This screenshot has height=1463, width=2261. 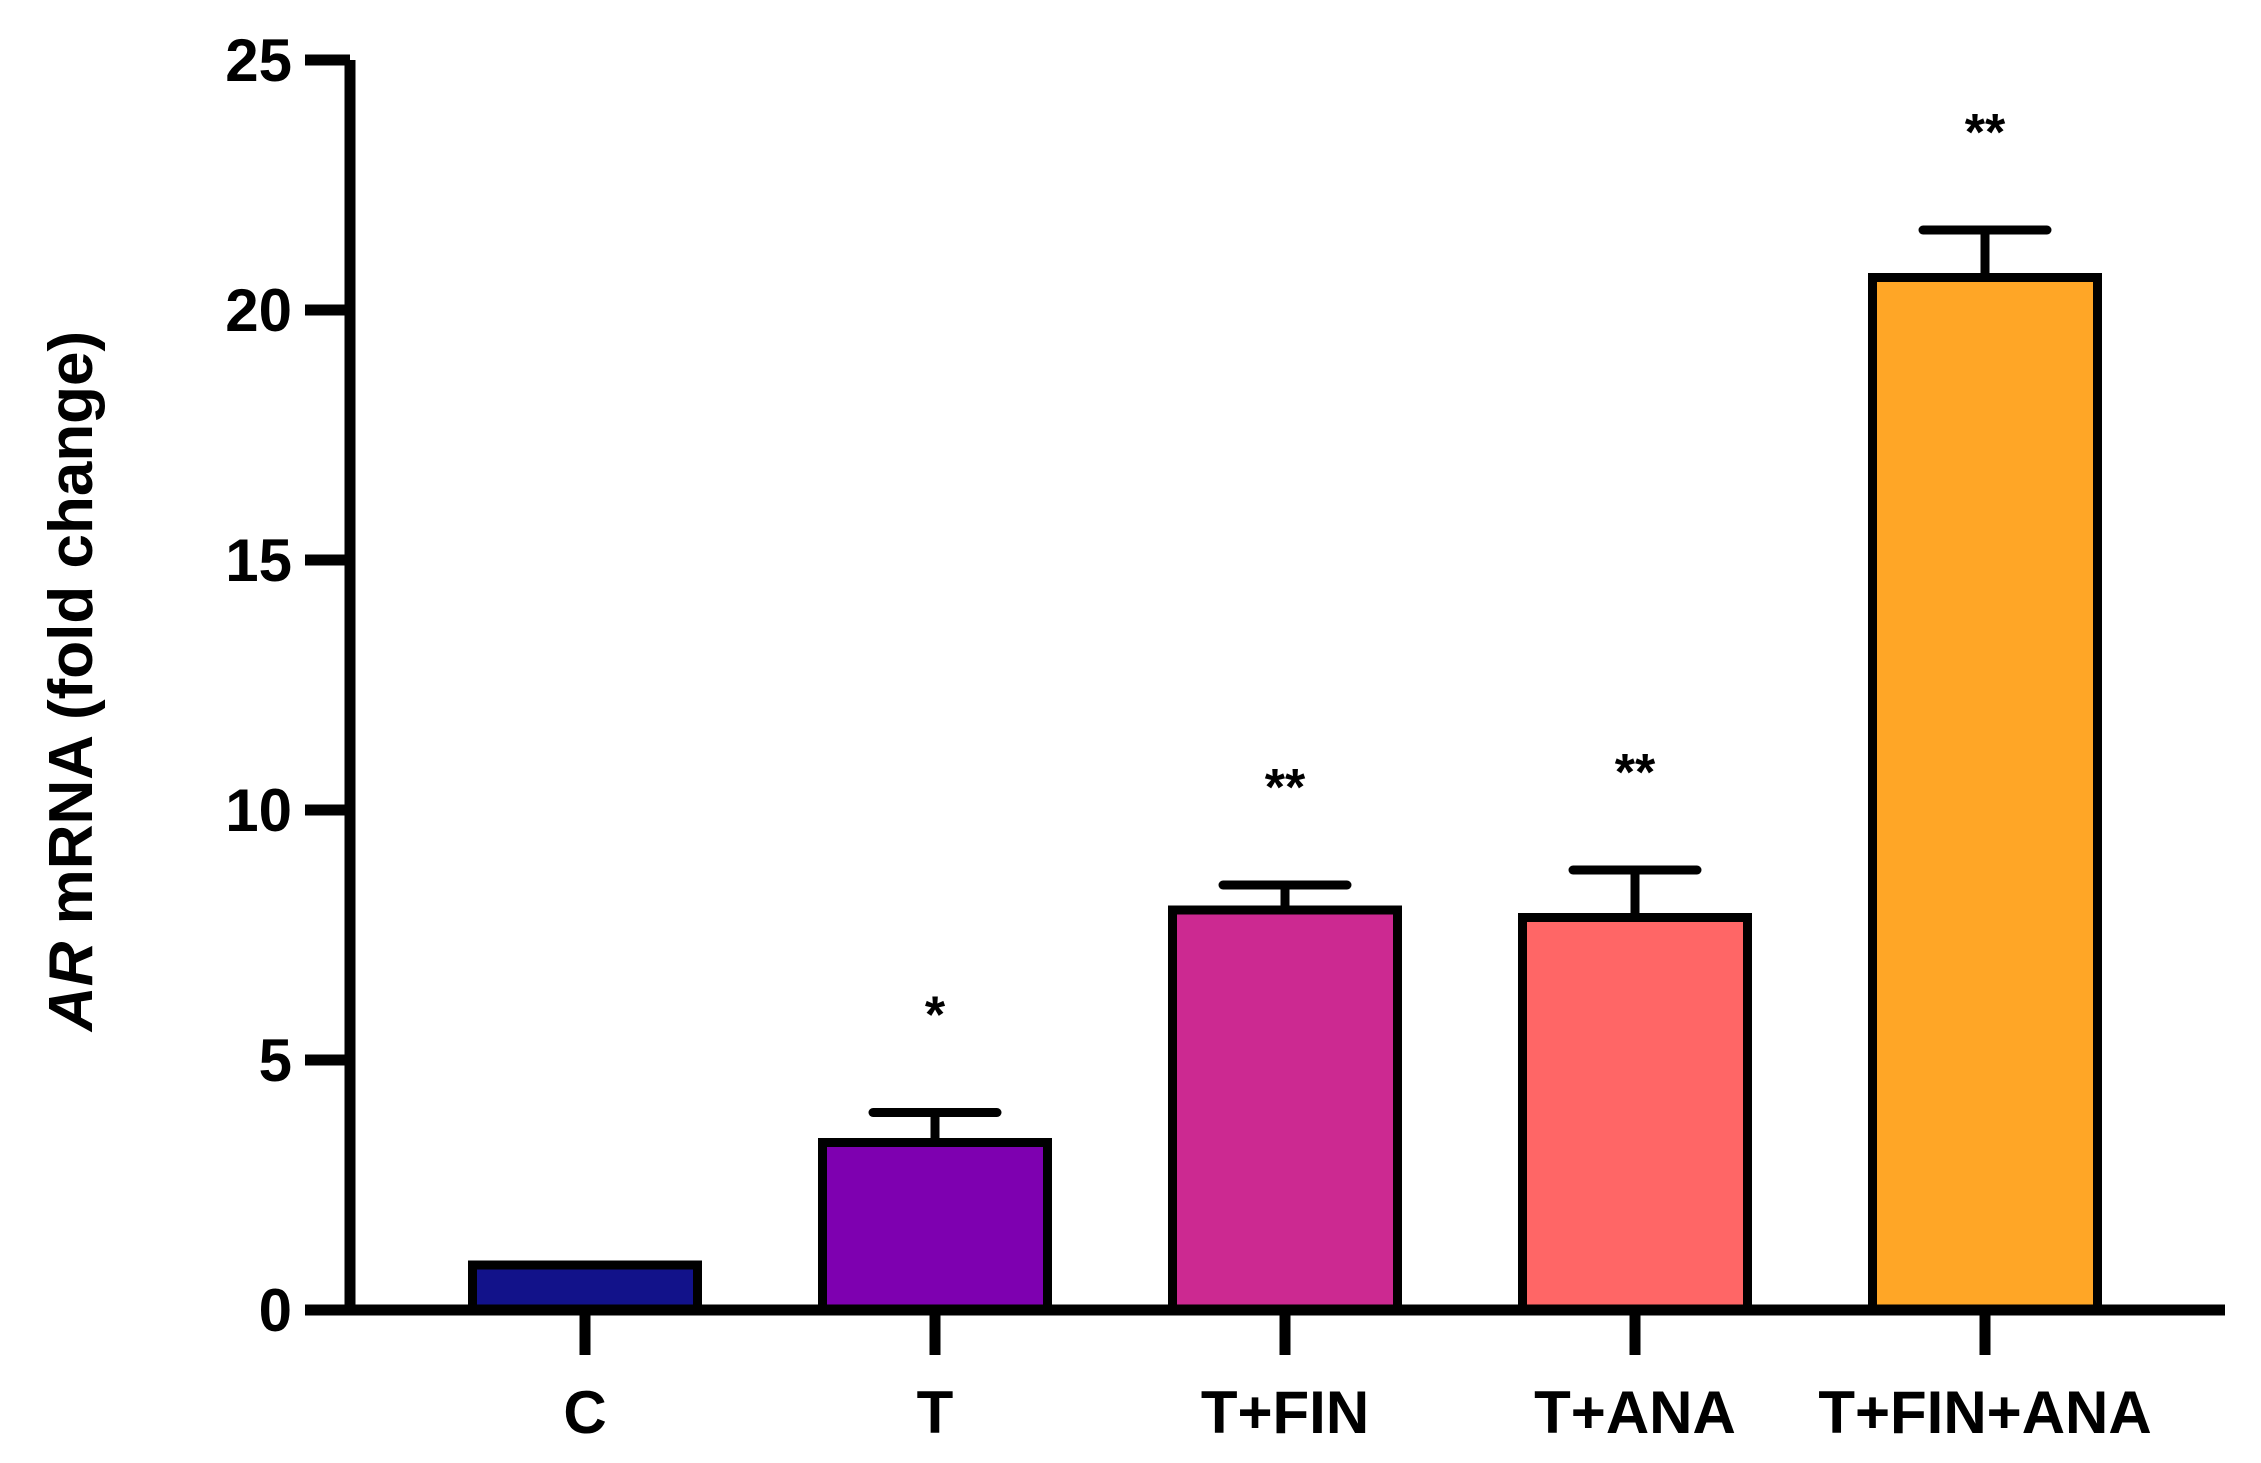 I want to click on significance-label-3: **, so click(x=1635, y=773).